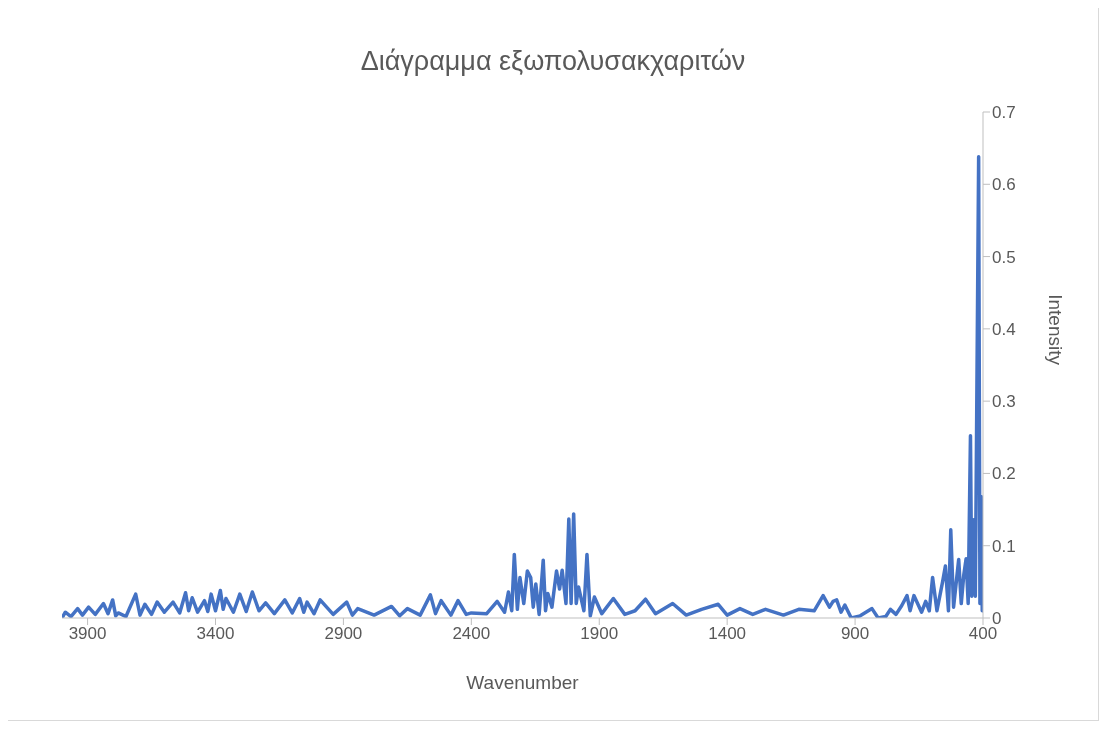 This screenshot has width=1102, height=729. I want to click on x-tick-label: 2900, so click(343, 634).